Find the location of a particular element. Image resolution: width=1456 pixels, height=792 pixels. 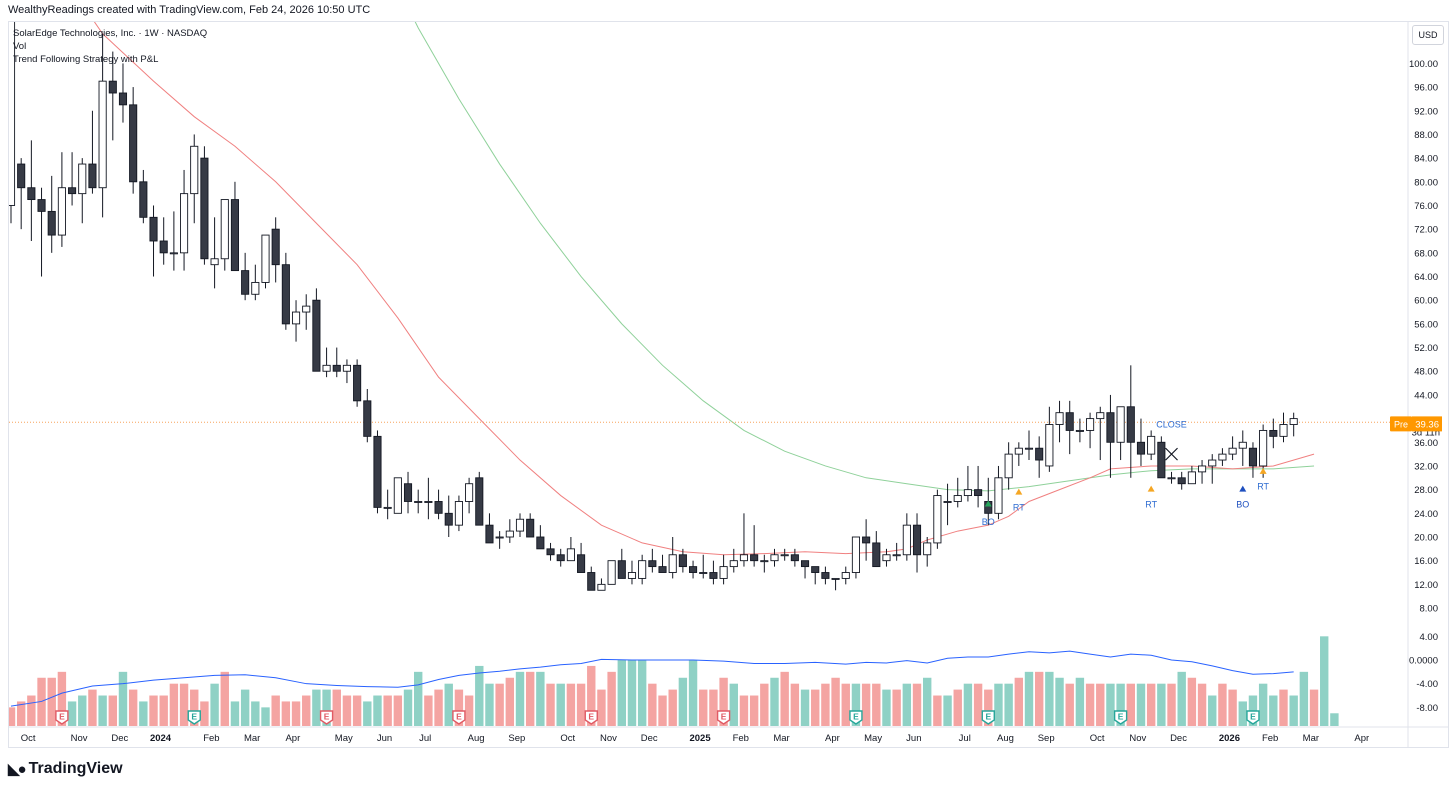

price-tick-label: 80.00 is located at coordinates (1426, 182).